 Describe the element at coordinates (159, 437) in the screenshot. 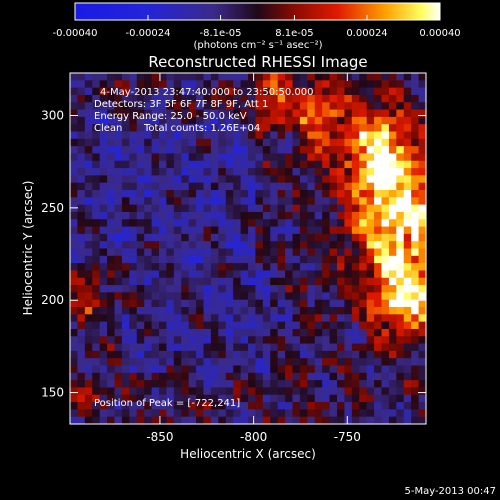

I see `x-tick-label: -850` at that location.